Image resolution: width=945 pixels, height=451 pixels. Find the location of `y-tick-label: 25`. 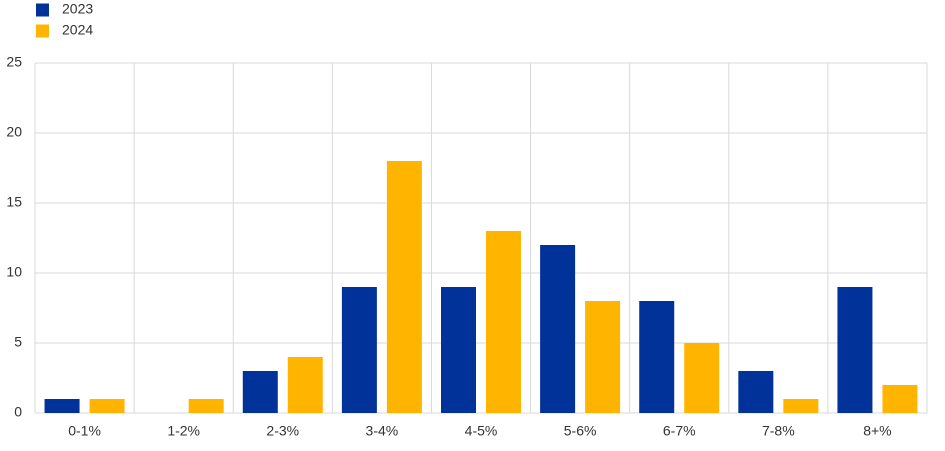

y-tick-label: 25 is located at coordinates (14, 62).